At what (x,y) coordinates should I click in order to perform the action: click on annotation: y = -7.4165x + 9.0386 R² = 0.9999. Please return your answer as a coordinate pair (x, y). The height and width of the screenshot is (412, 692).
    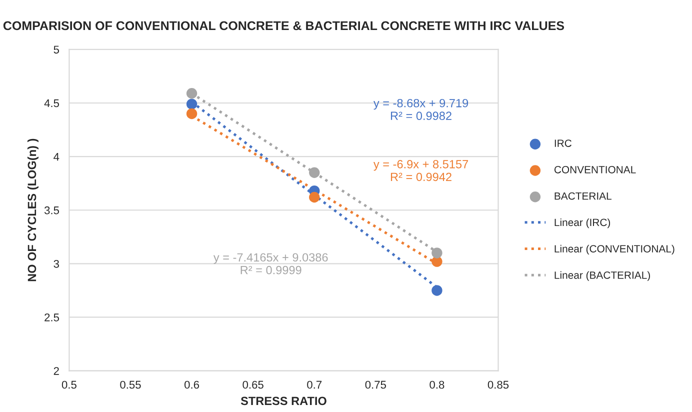
    Looking at the image, I should click on (270, 263).